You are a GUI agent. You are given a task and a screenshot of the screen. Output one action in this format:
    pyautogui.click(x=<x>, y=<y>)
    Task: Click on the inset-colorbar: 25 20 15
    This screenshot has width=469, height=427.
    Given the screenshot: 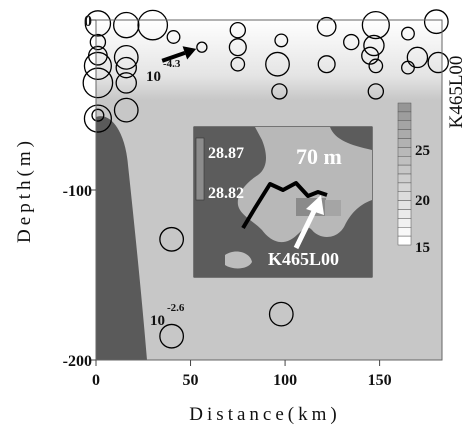 What is the action you would take?
    pyautogui.click(x=413, y=179)
    